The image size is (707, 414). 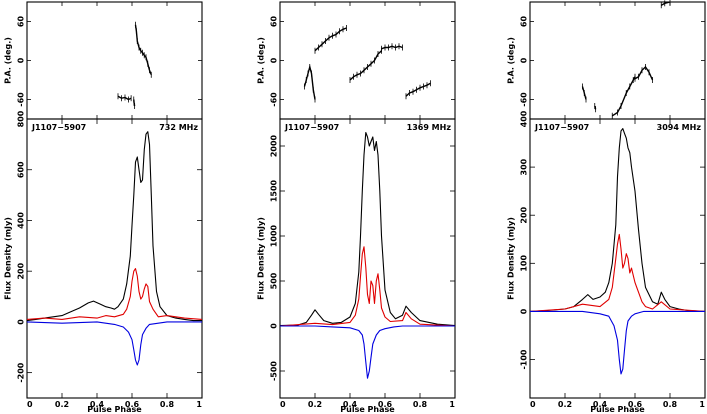 I want to click on flux-tick-label: 300, so click(x=524, y=166).